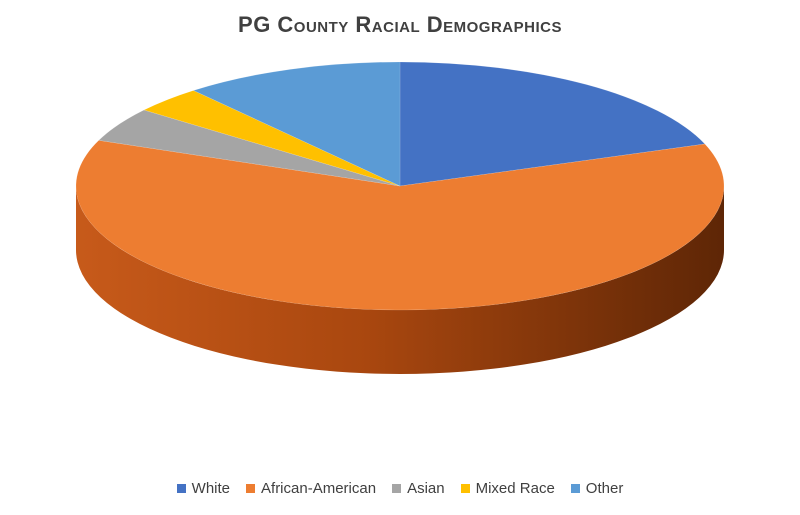  Describe the element at coordinates (397, 488) in the screenshot. I see `legend-swatch-asian` at that location.